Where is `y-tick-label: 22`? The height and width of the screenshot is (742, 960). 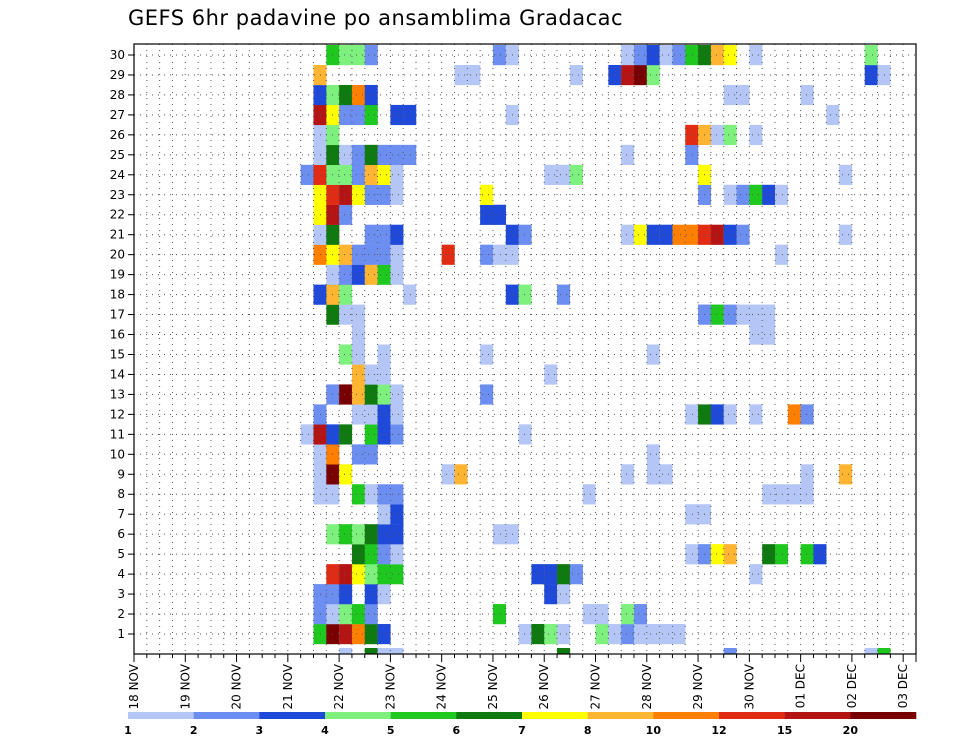 y-tick-label: 22 is located at coordinates (117, 215).